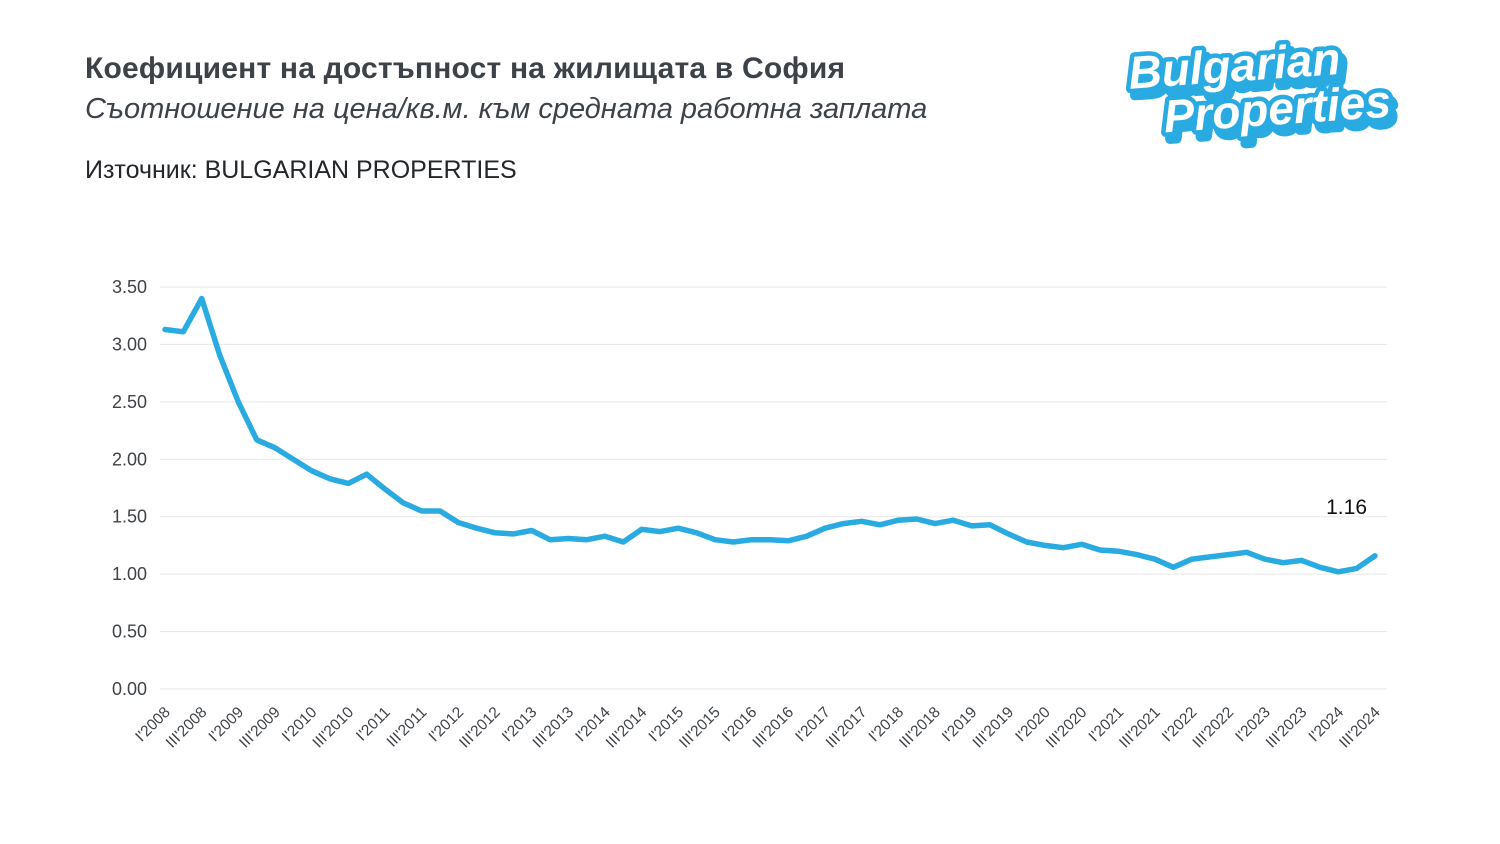  Describe the element at coordinates (847, 728) in the screenshot. I see `x-tick-label: III'2017` at that location.